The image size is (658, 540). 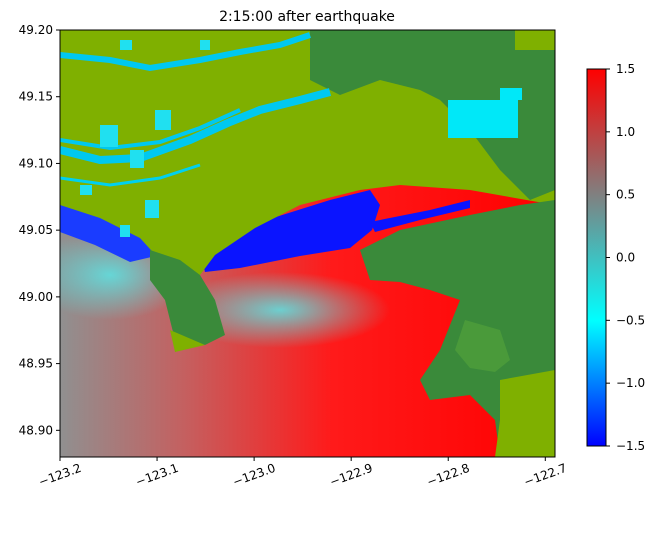 What do you see at coordinates (351, 475) in the screenshot?
I see `x-tick-label: −122.9` at bounding box center [351, 475].